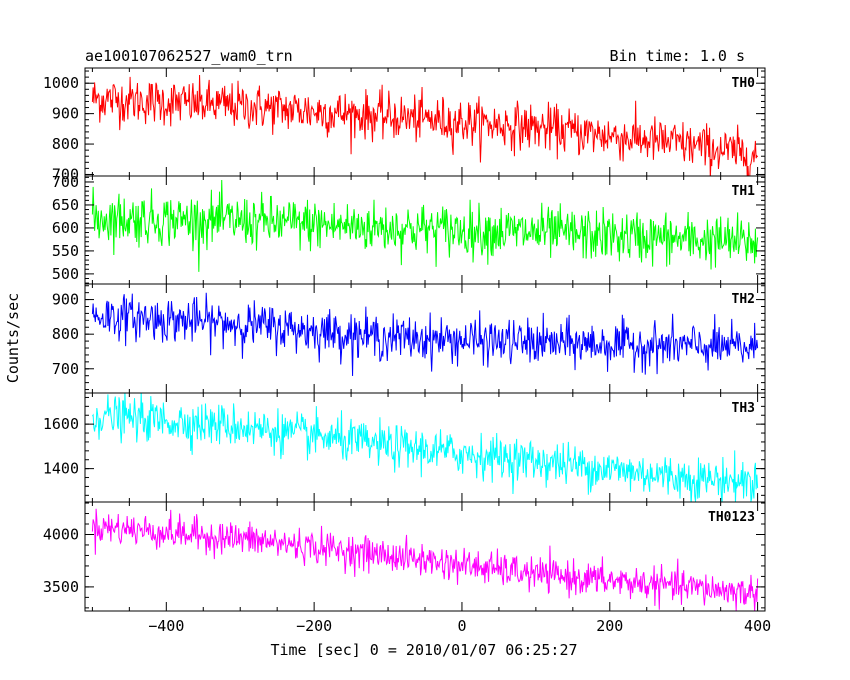 The image size is (850, 680). What do you see at coordinates (65, 228) in the screenshot?
I see `y-tick-label: 600` at bounding box center [65, 228].